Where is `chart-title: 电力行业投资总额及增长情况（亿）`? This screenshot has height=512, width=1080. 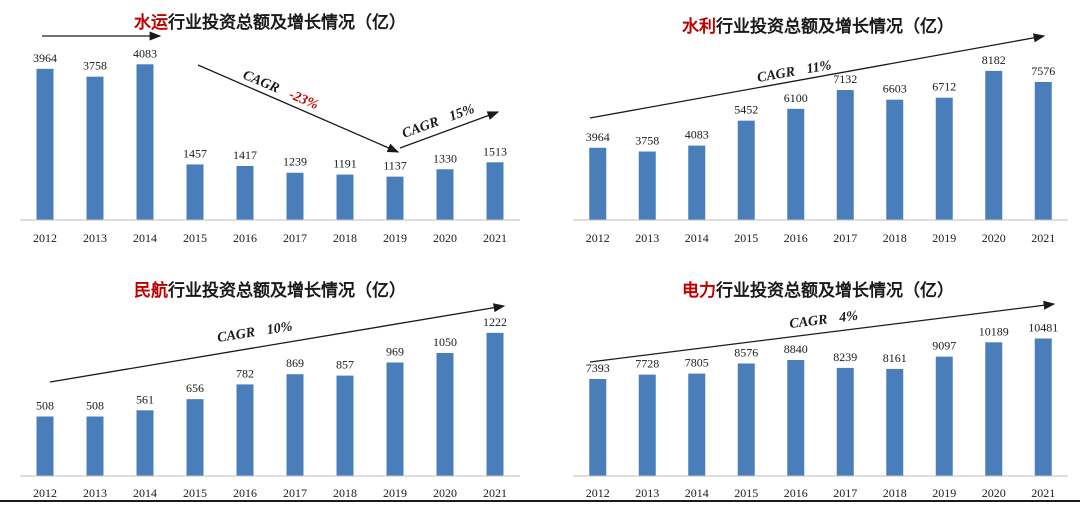
chart-title: 电力行业投资总额及增长情况（亿） is located at coordinates (818, 288).